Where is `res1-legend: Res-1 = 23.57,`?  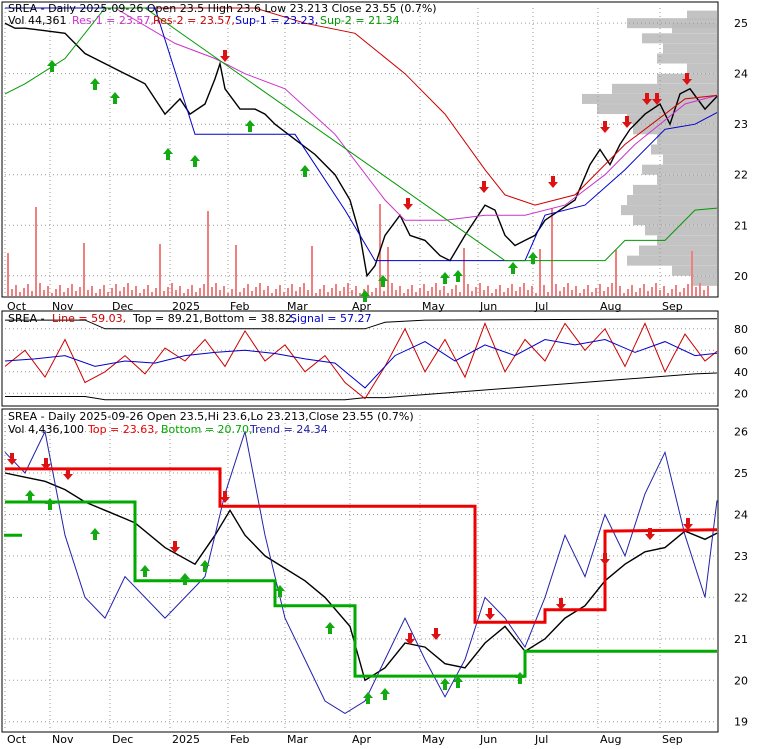 res1-legend: Res-1 = 23.57, is located at coordinates (113, 20).